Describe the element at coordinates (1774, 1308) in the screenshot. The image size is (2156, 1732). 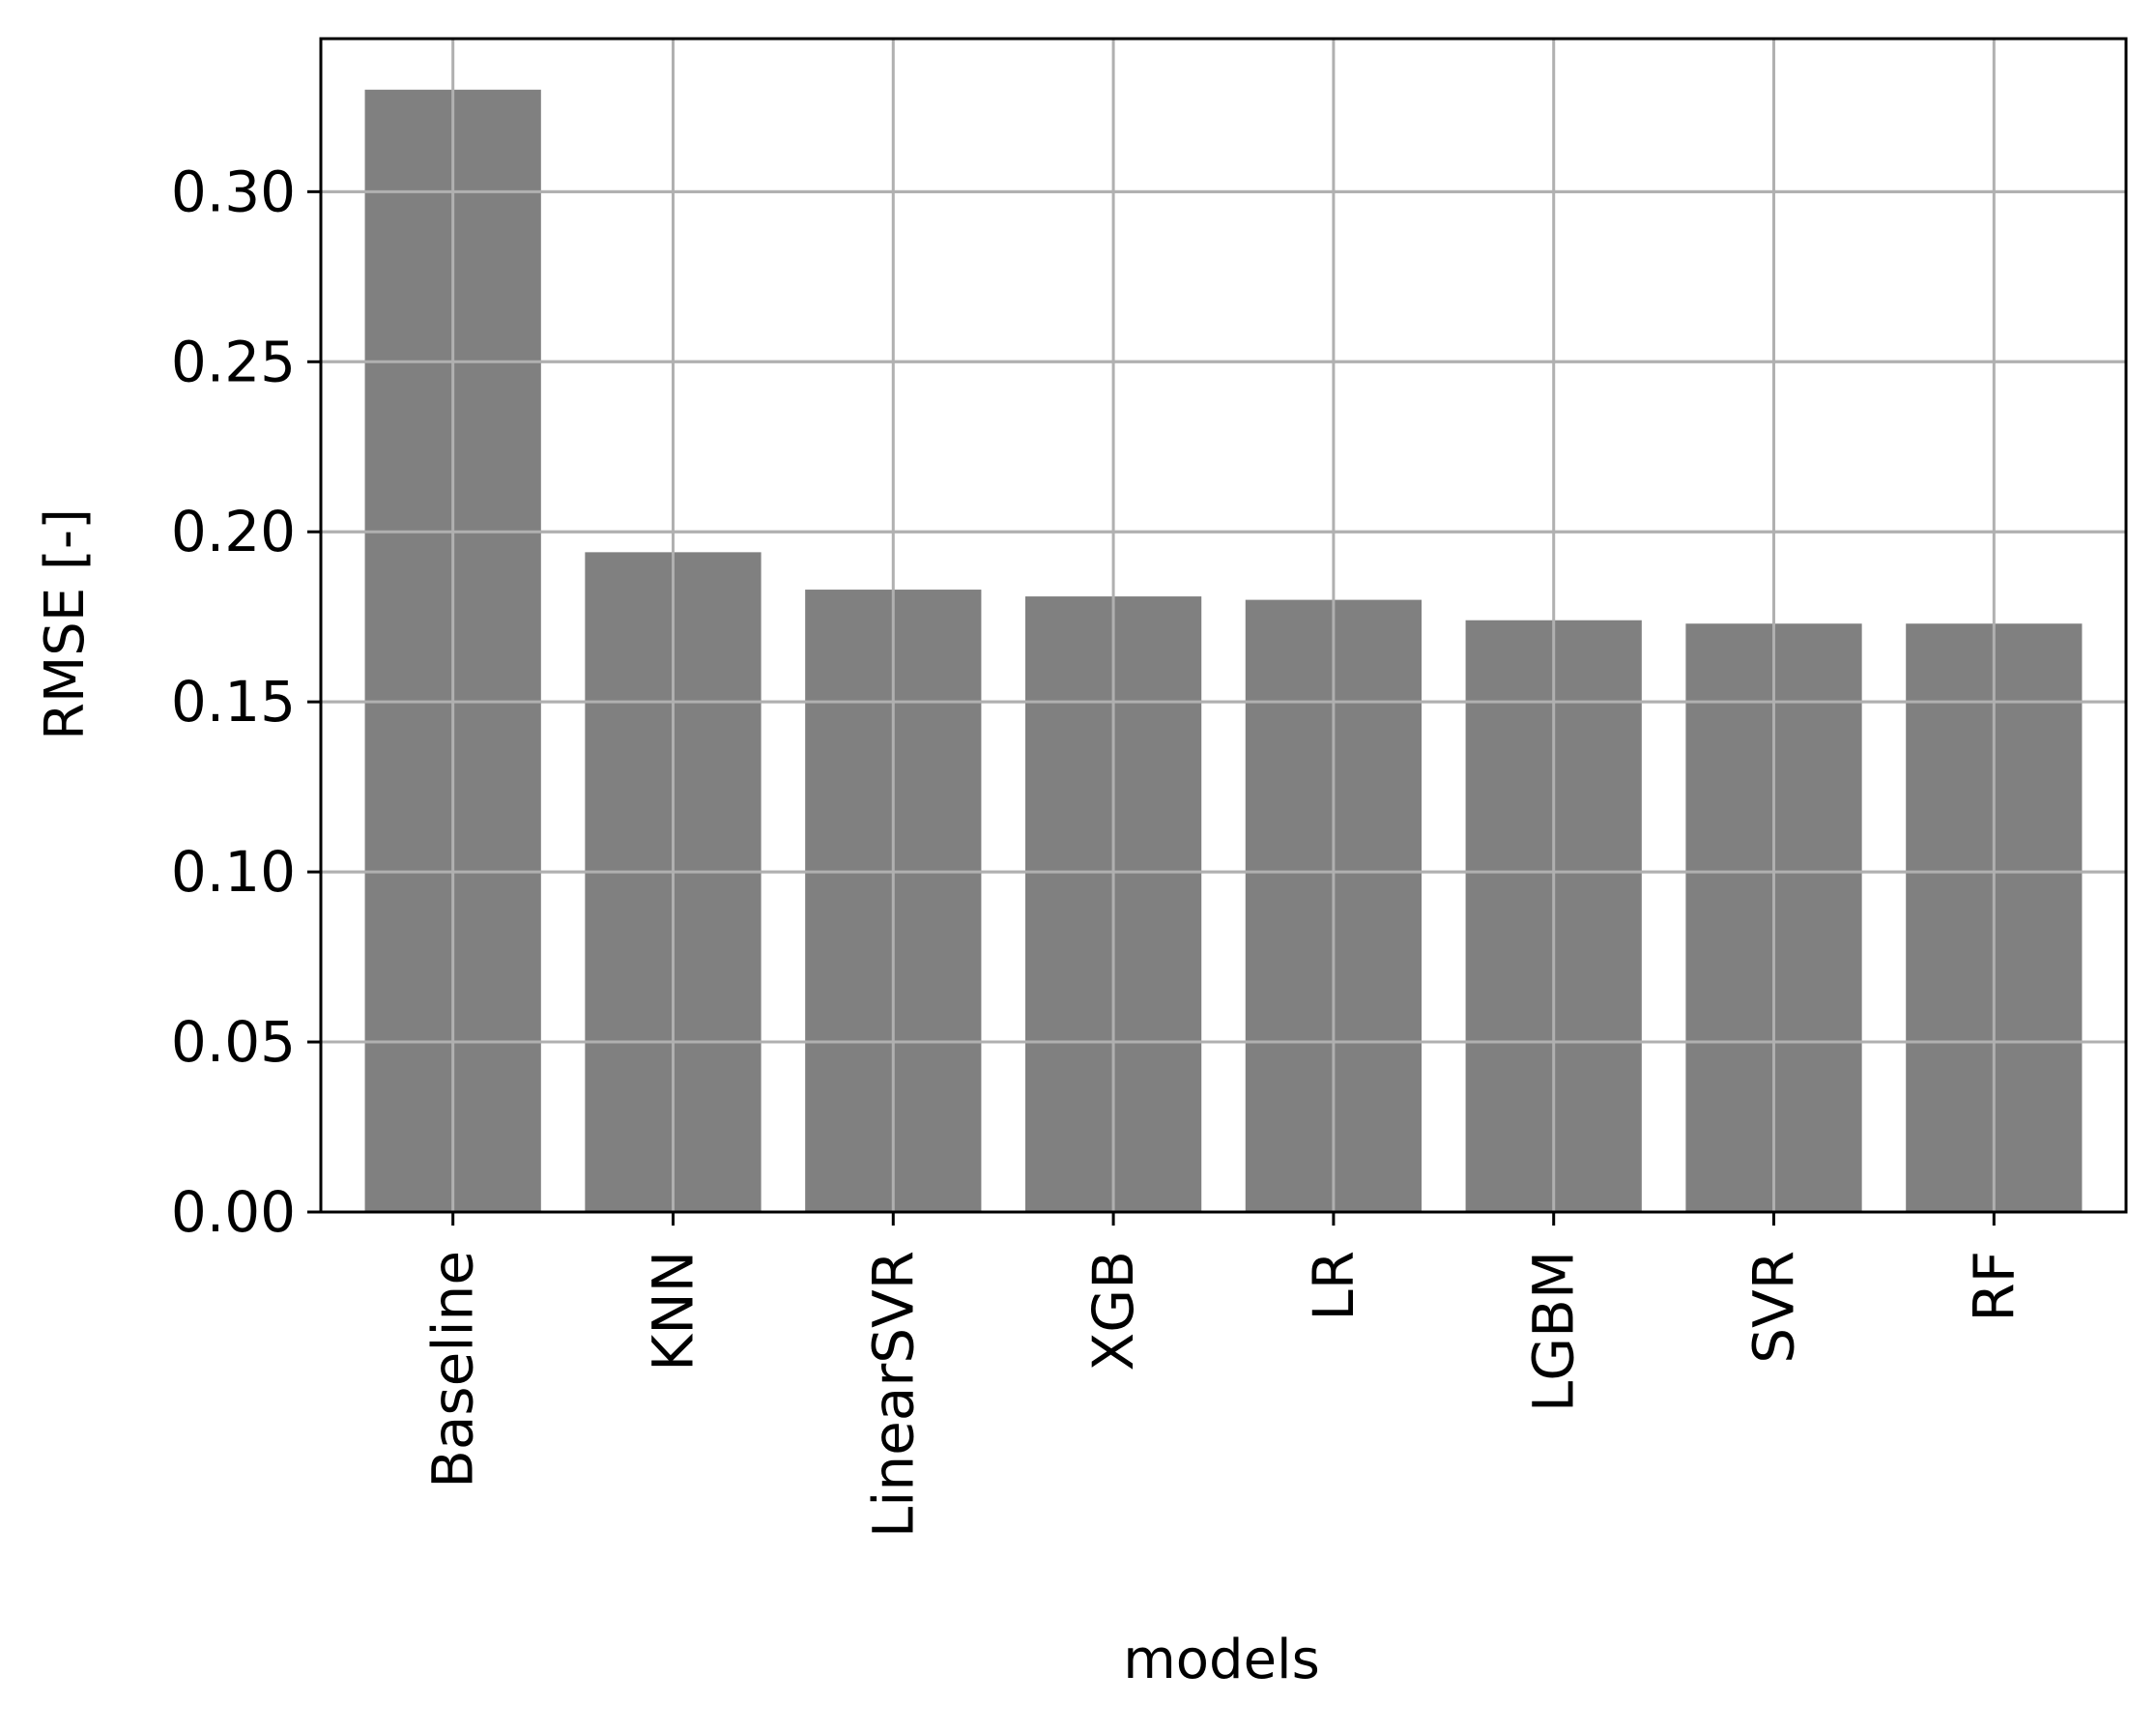
I see `x-tick-label: SVR` at that location.